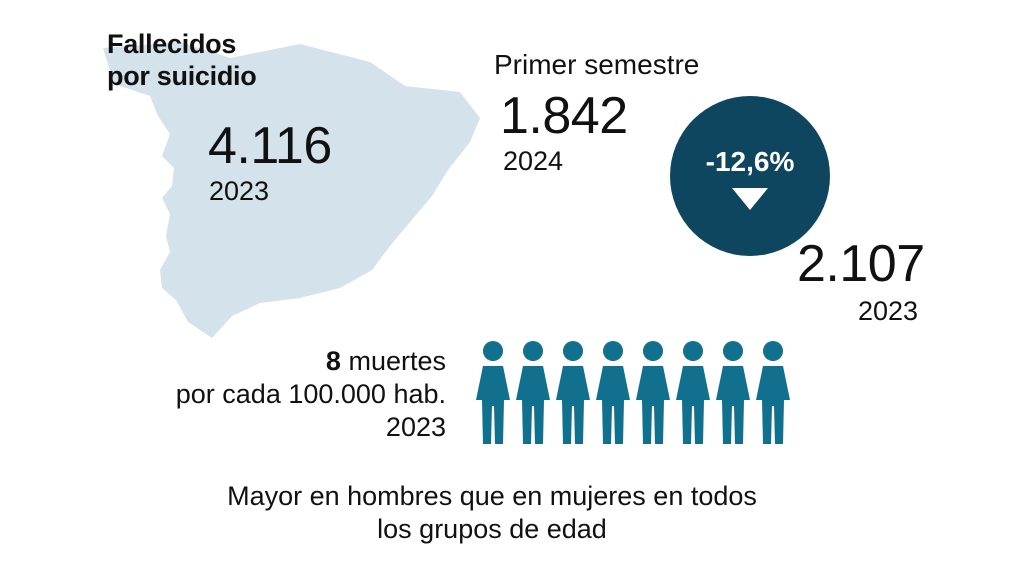  What do you see at coordinates (633, 392) in the screenshot?
I see `people-icons` at bounding box center [633, 392].